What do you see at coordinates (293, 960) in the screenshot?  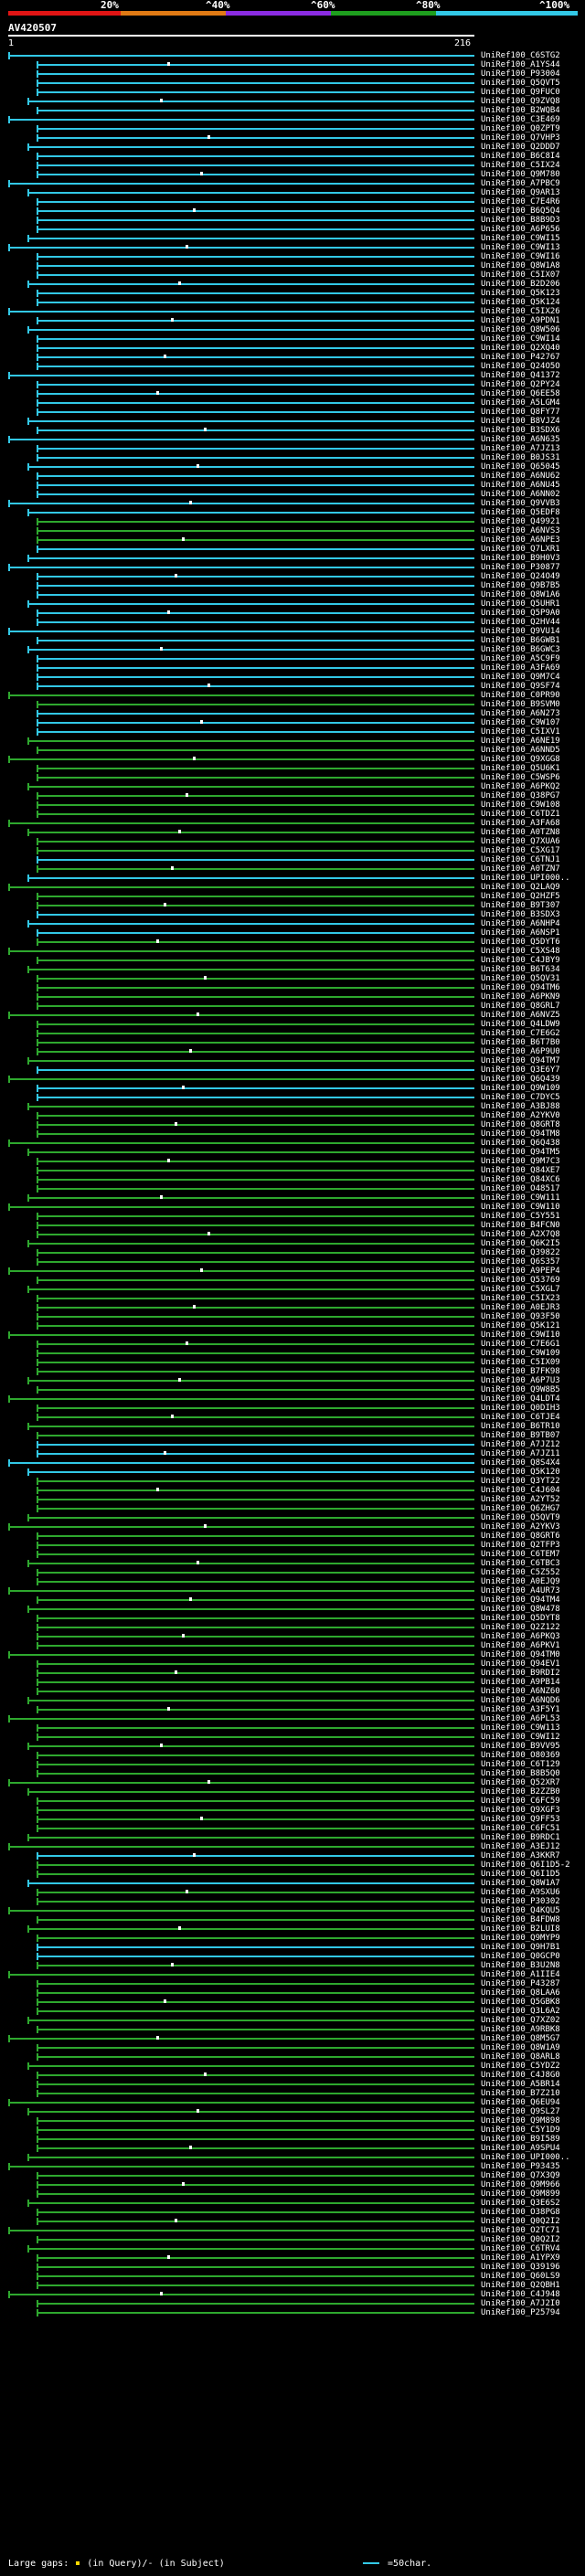 I see `hit-row: UniRef100_C4JBY9` at bounding box center [293, 960].